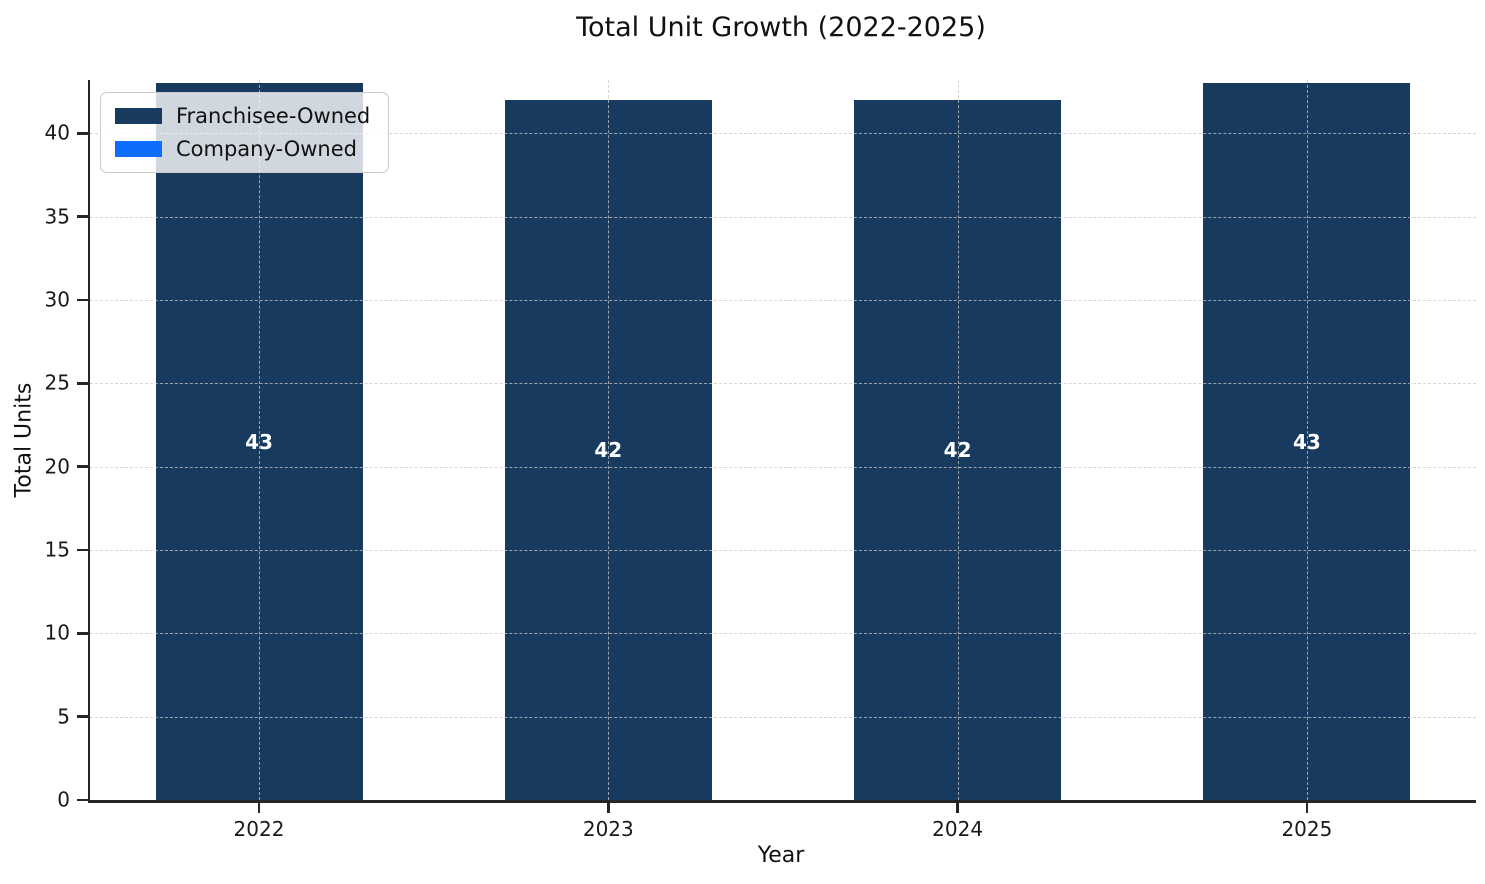  Describe the element at coordinates (245, 132) in the screenshot. I see `legend: Franchisee-Owned Company-Owned` at that location.